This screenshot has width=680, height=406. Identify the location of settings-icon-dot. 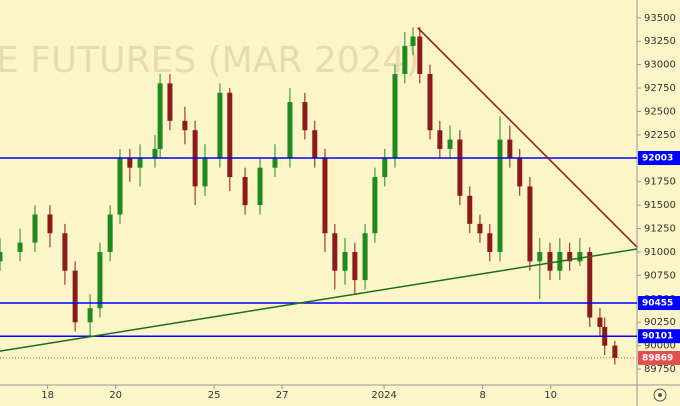
(660, 395).